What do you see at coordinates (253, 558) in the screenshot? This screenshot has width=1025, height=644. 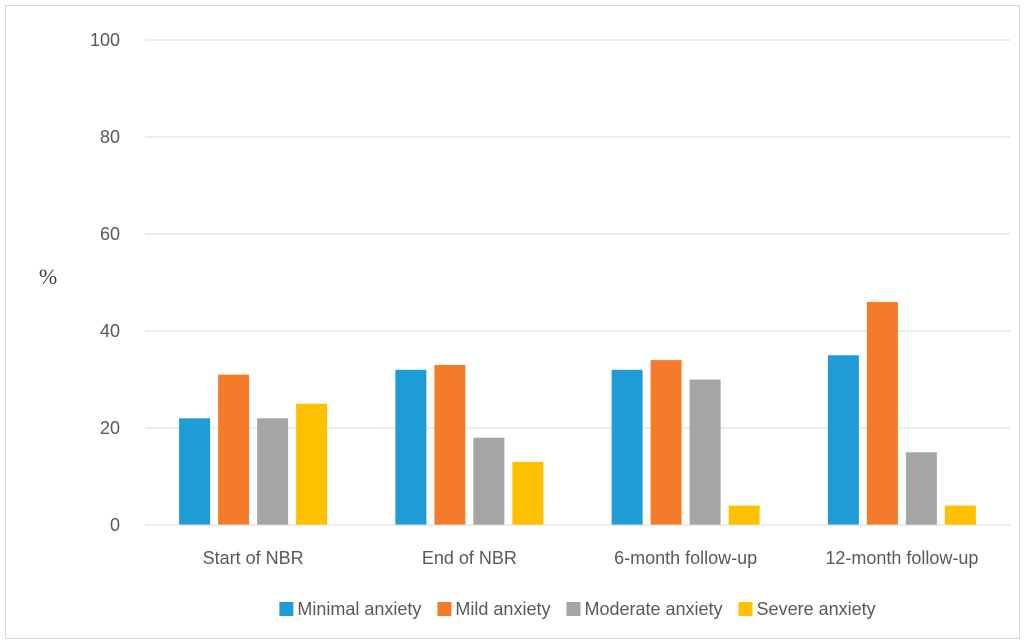 I see `x-category-label: Start of NBR` at bounding box center [253, 558].